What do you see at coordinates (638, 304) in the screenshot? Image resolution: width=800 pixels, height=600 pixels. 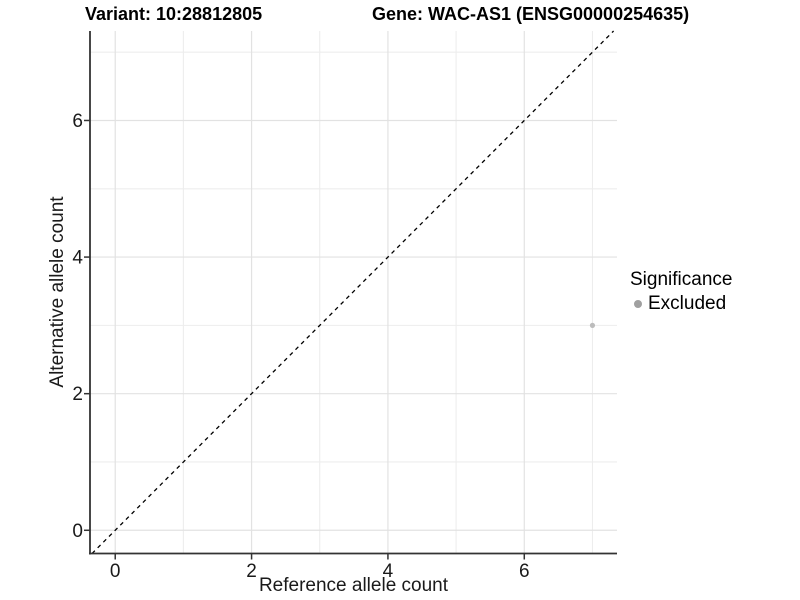 I see `legend-point-icon` at bounding box center [638, 304].